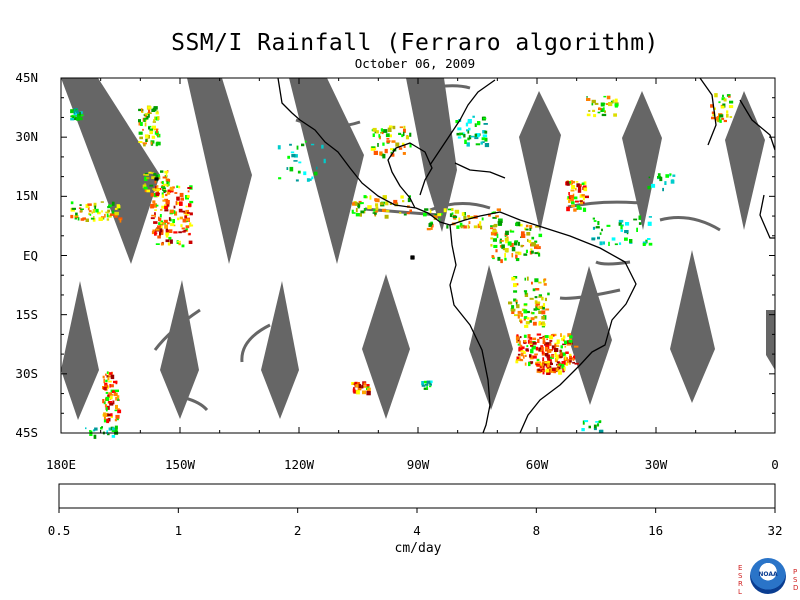 The image size is (800, 600). Describe the element at coordinates (418, 548) in the screenshot. I see `colorbar-unit: cm/day` at that location.